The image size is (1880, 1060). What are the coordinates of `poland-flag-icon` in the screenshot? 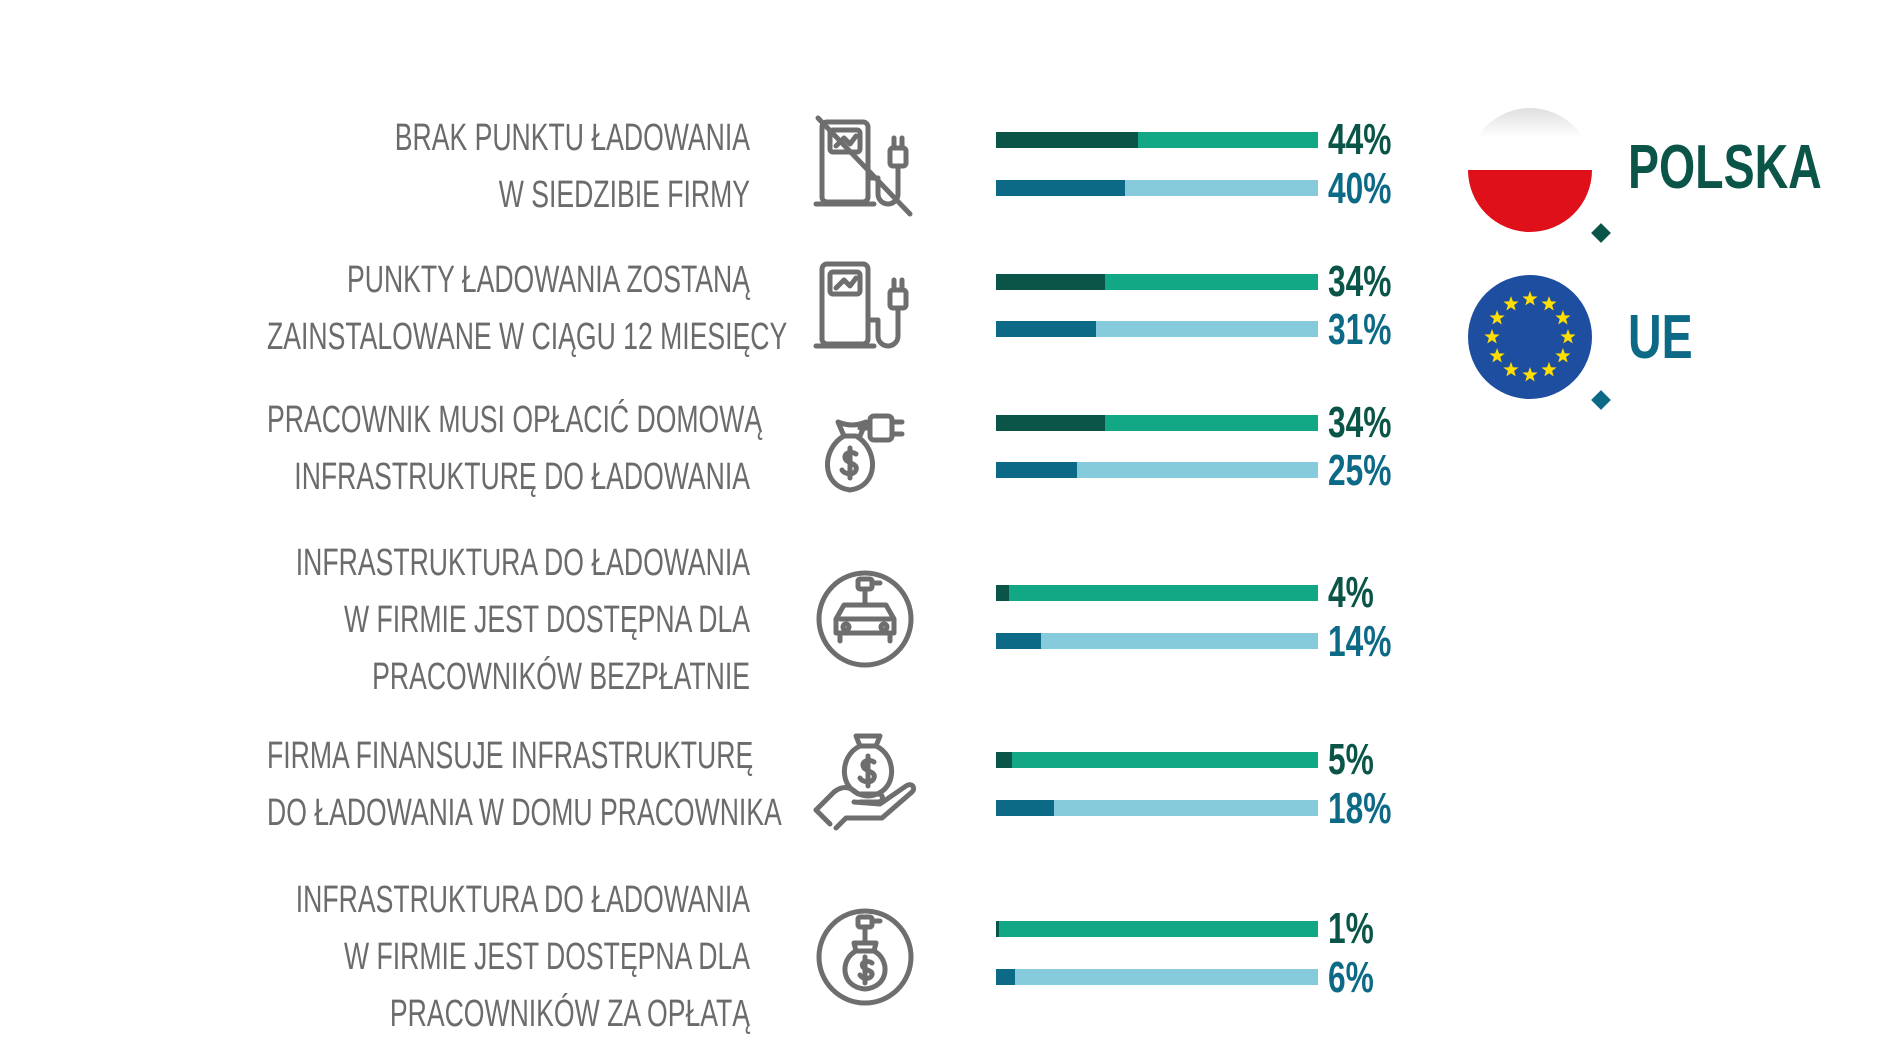 It's located at (1530, 170).